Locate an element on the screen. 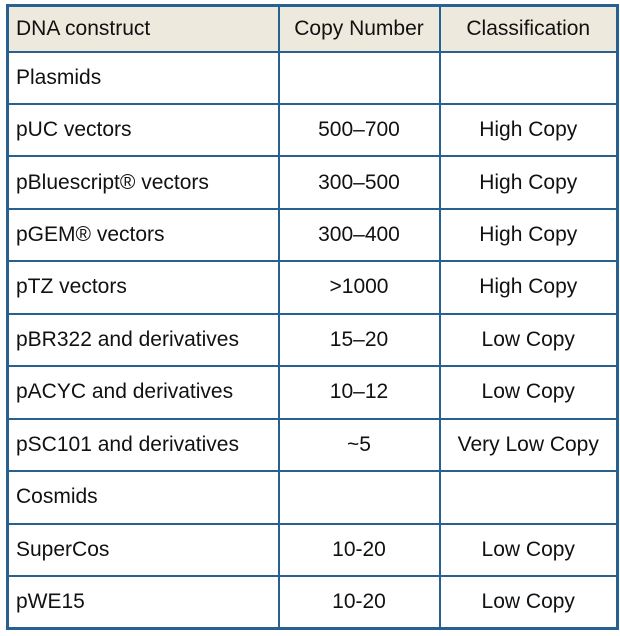 The height and width of the screenshot is (636, 620). table-row: pSC101 and derivatives ~5 Very Low Copy is located at coordinates (312, 445).